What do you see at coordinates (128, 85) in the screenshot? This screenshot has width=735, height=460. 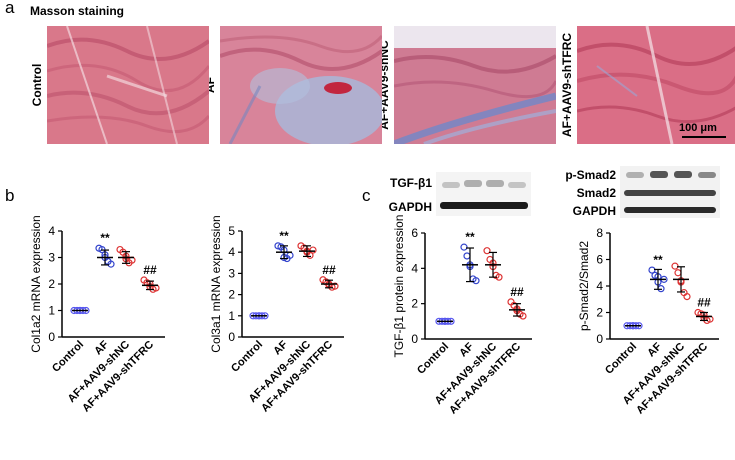 I see `masson-image-control` at bounding box center [128, 85].